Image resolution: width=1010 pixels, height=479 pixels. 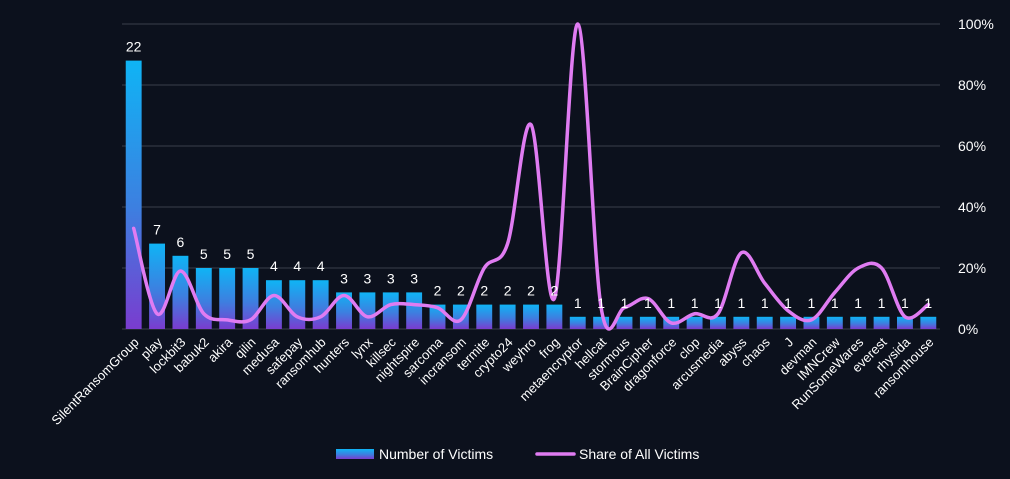 I want to click on right-axis-tick-label: 20%, so click(x=972, y=268).